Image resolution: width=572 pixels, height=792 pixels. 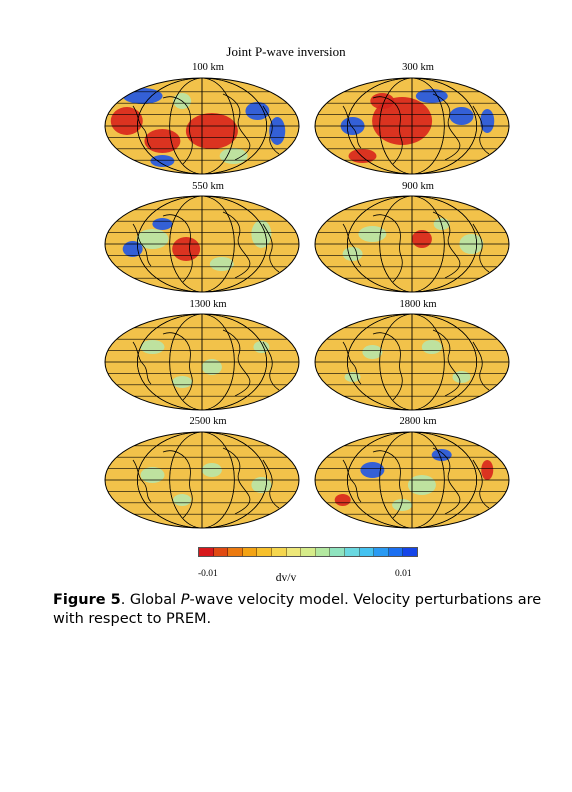 I want to click on map-label-100km: 100 km, so click(x=208, y=67).